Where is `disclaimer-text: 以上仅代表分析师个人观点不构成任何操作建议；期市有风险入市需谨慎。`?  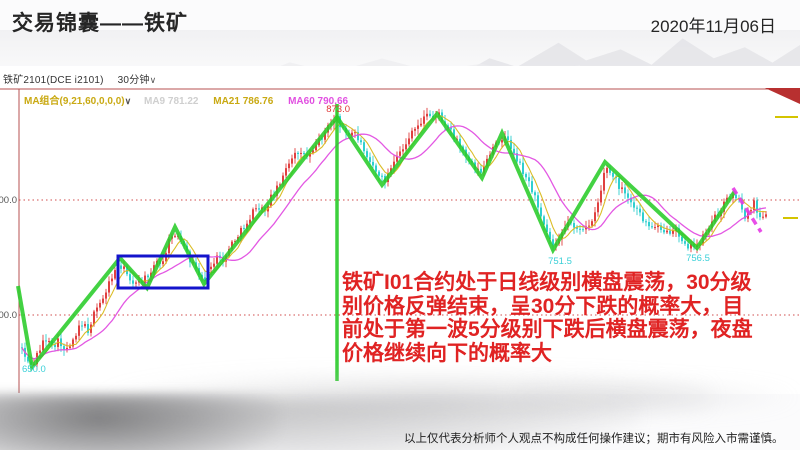 disclaimer-text: 以上仅代表分析师个人观点不构成任何操作建议；期市有风险入市需谨慎。 is located at coordinates (594, 439).